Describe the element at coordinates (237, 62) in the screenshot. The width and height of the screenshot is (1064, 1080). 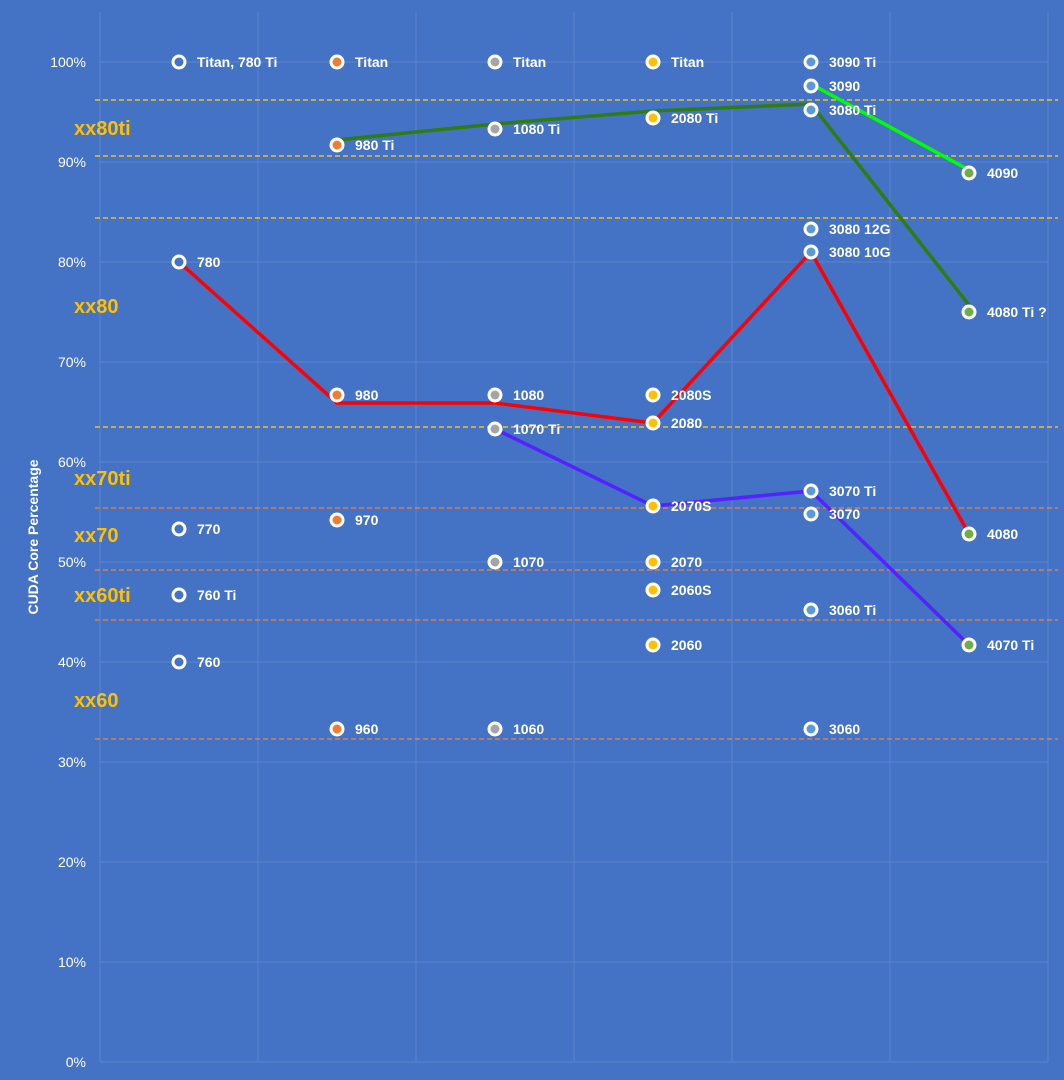
I see `data-label: Titan, 780 Ti` at that location.